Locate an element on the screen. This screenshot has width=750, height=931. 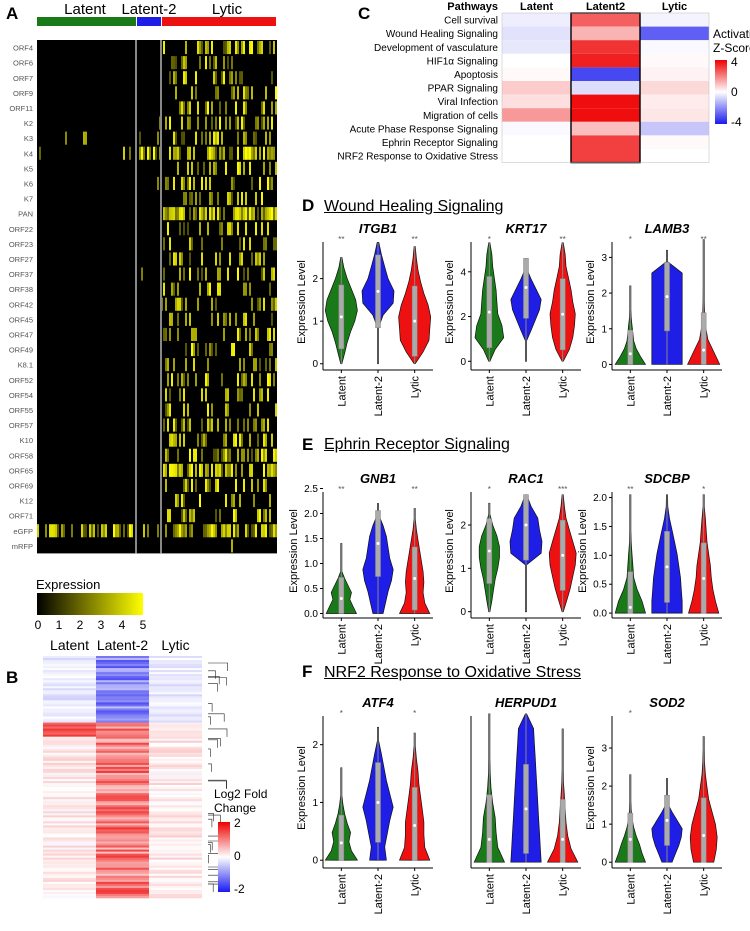
y-tick-label: 0 is located at coordinates (604, 863).